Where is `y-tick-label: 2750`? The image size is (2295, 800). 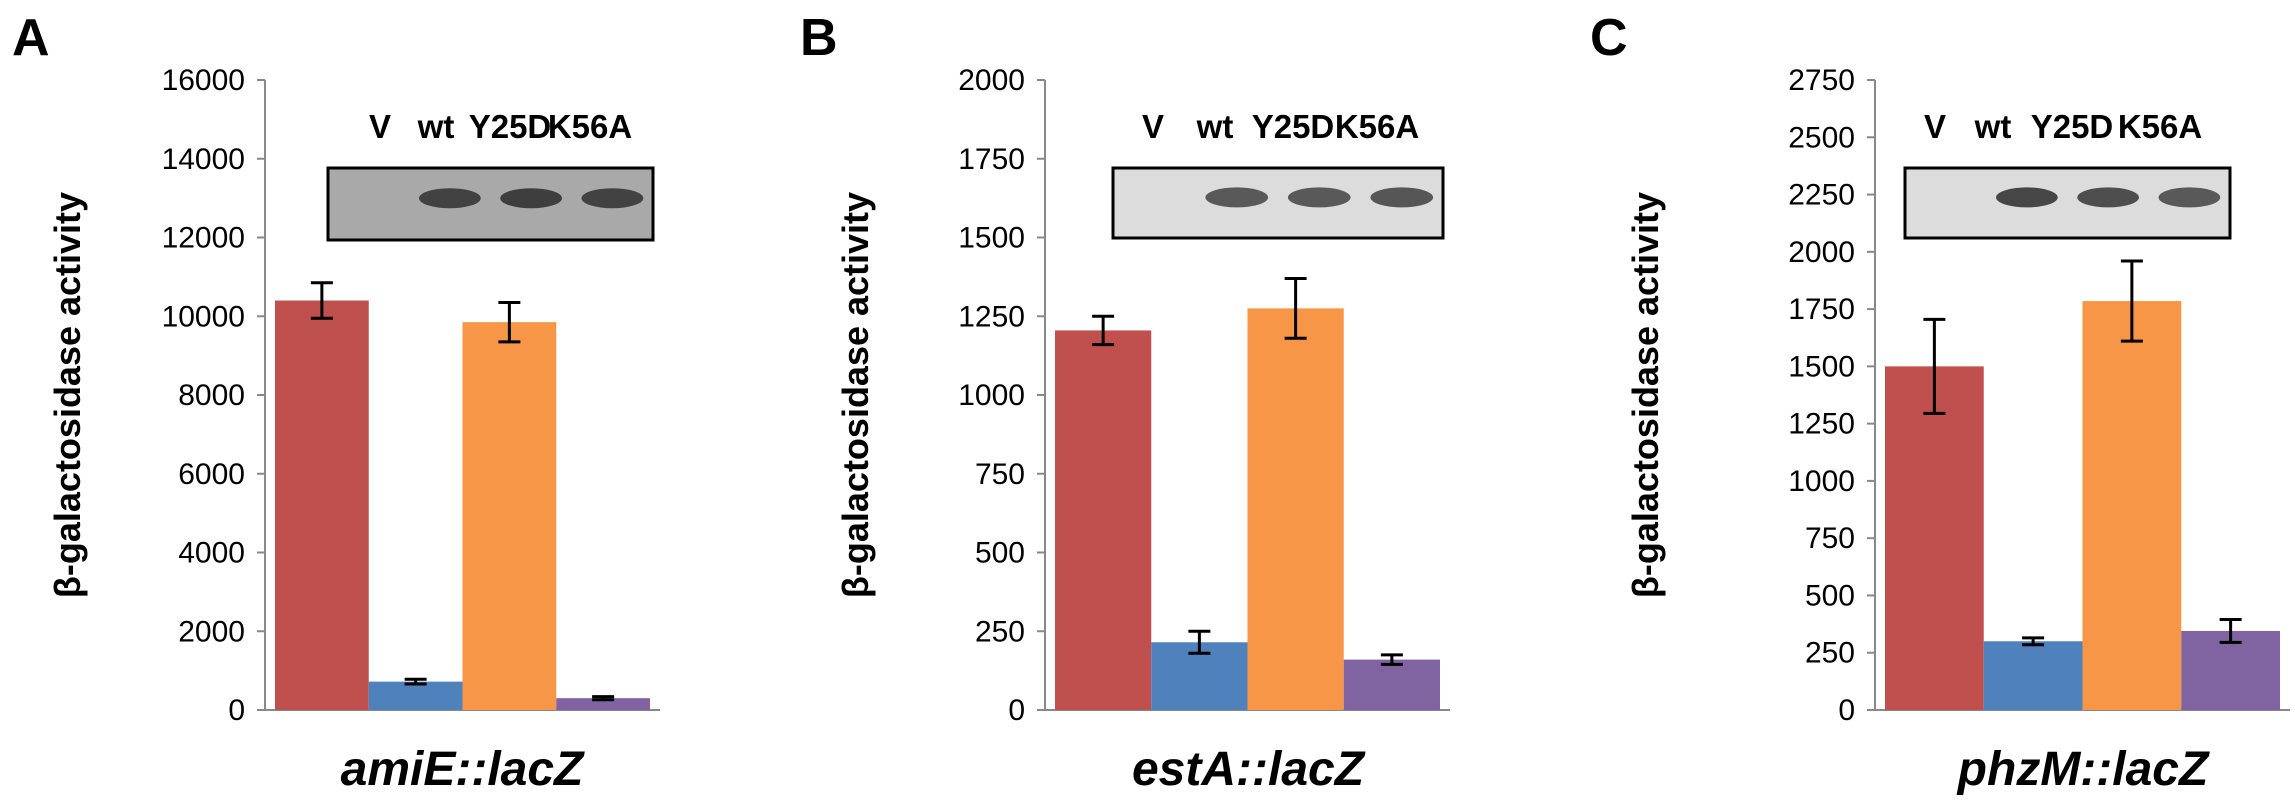
y-tick-label: 2750 is located at coordinates (1821, 80).